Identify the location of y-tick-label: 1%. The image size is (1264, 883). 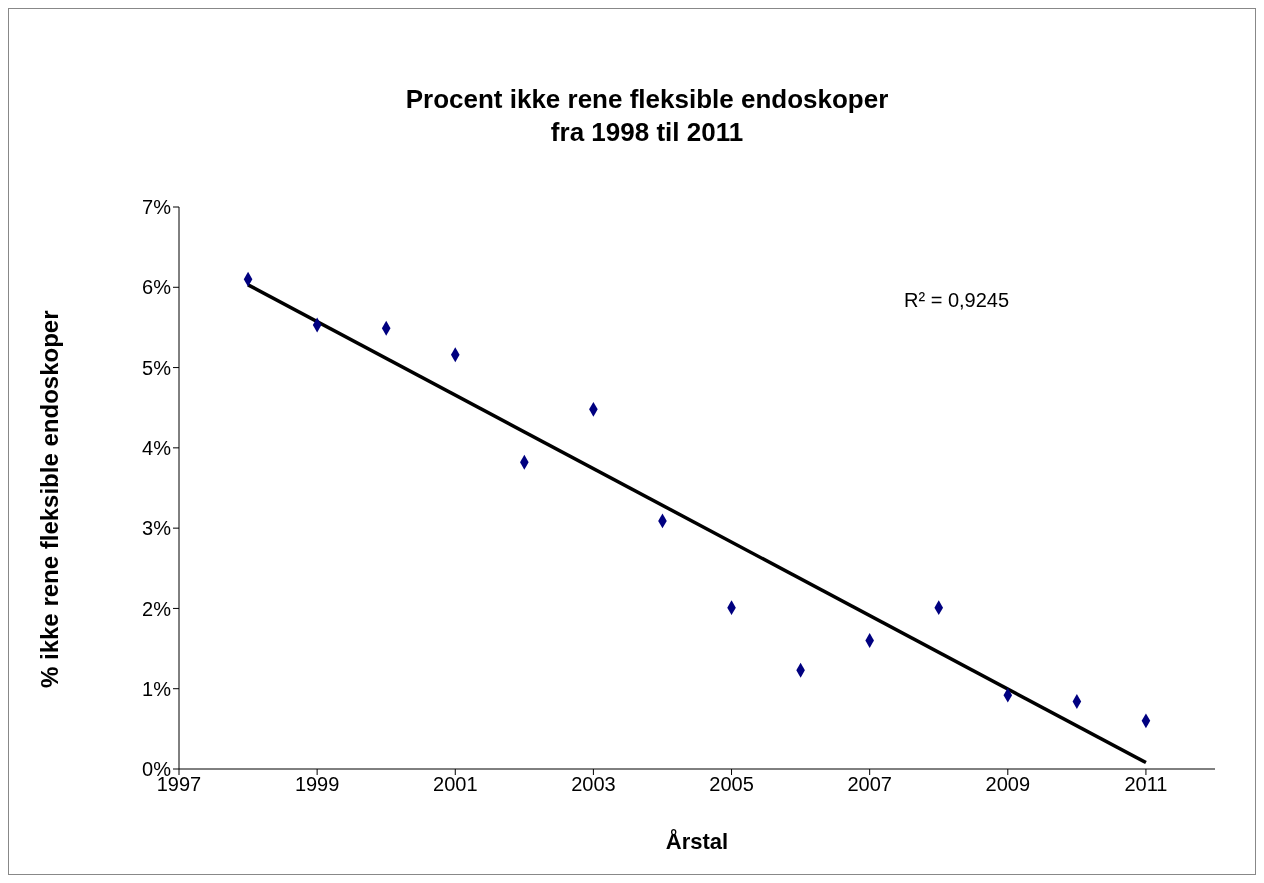
(157, 688).